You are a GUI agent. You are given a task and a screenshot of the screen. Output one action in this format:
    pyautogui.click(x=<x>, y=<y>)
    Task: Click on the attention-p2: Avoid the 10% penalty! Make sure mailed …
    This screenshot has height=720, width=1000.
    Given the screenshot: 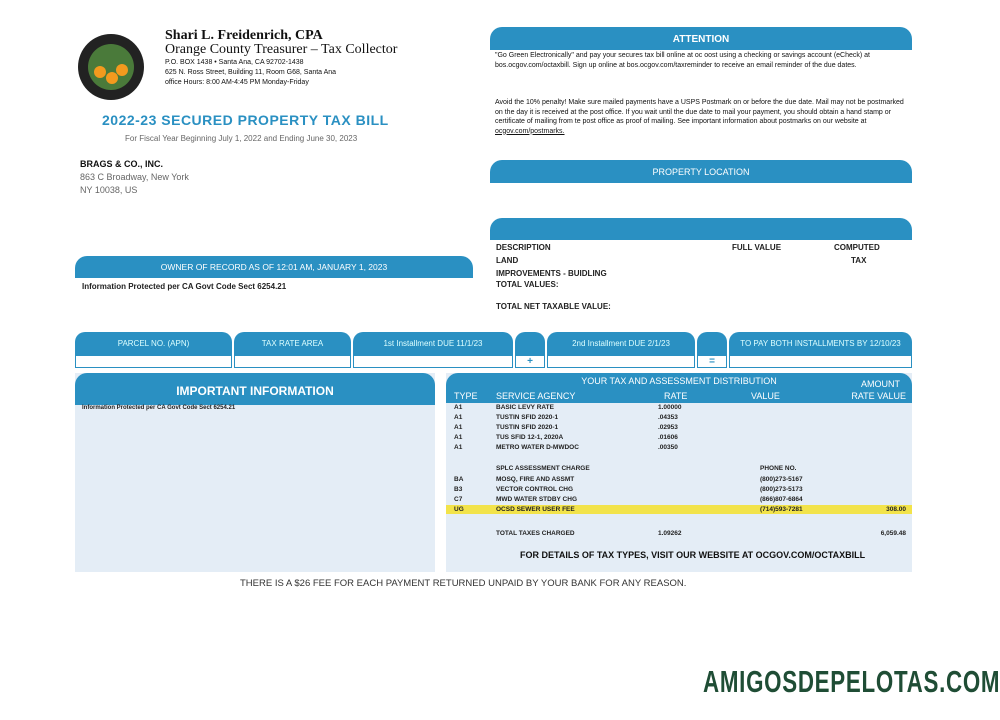 What is the action you would take?
    pyautogui.click(x=701, y=117)
    